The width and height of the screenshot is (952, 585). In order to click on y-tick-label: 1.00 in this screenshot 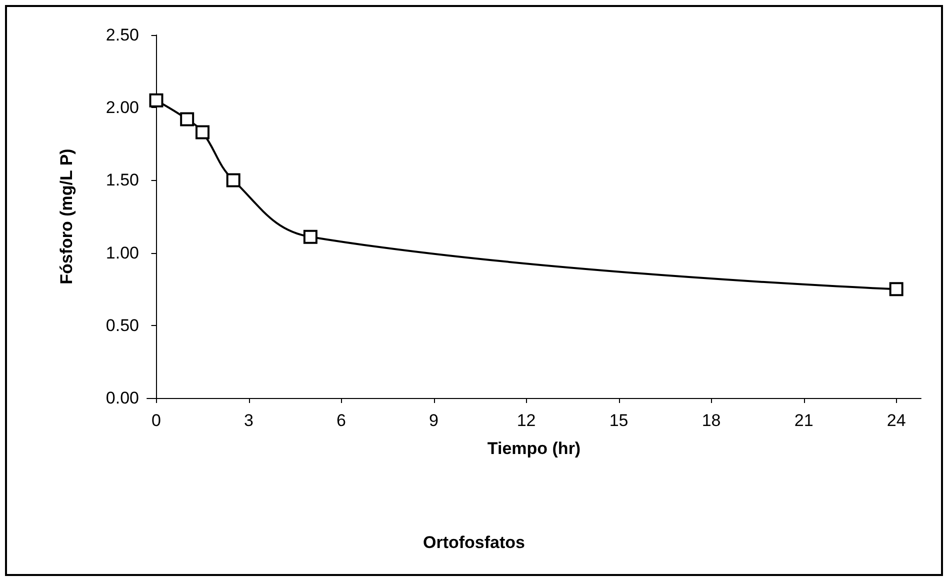, I will do `click(122, 252)`.